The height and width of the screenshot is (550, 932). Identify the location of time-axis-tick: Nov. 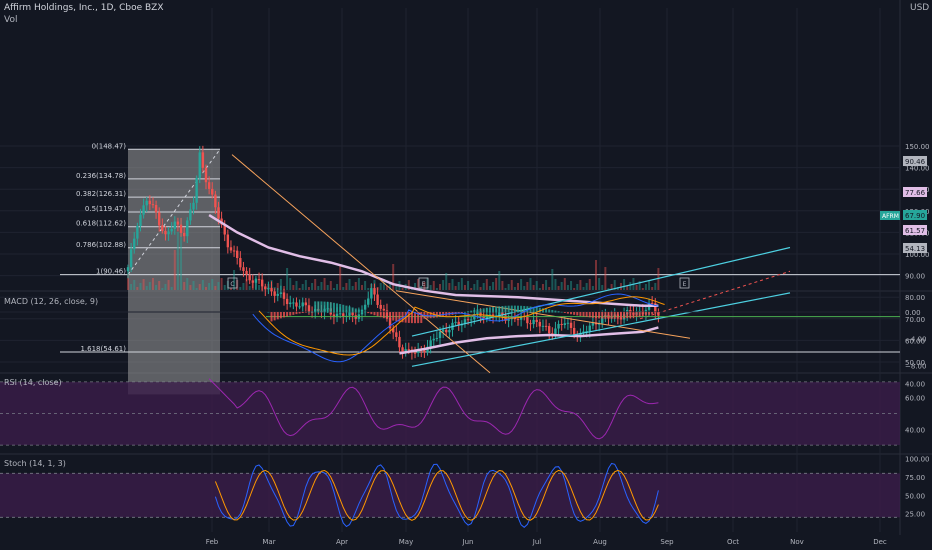
(797, 542).